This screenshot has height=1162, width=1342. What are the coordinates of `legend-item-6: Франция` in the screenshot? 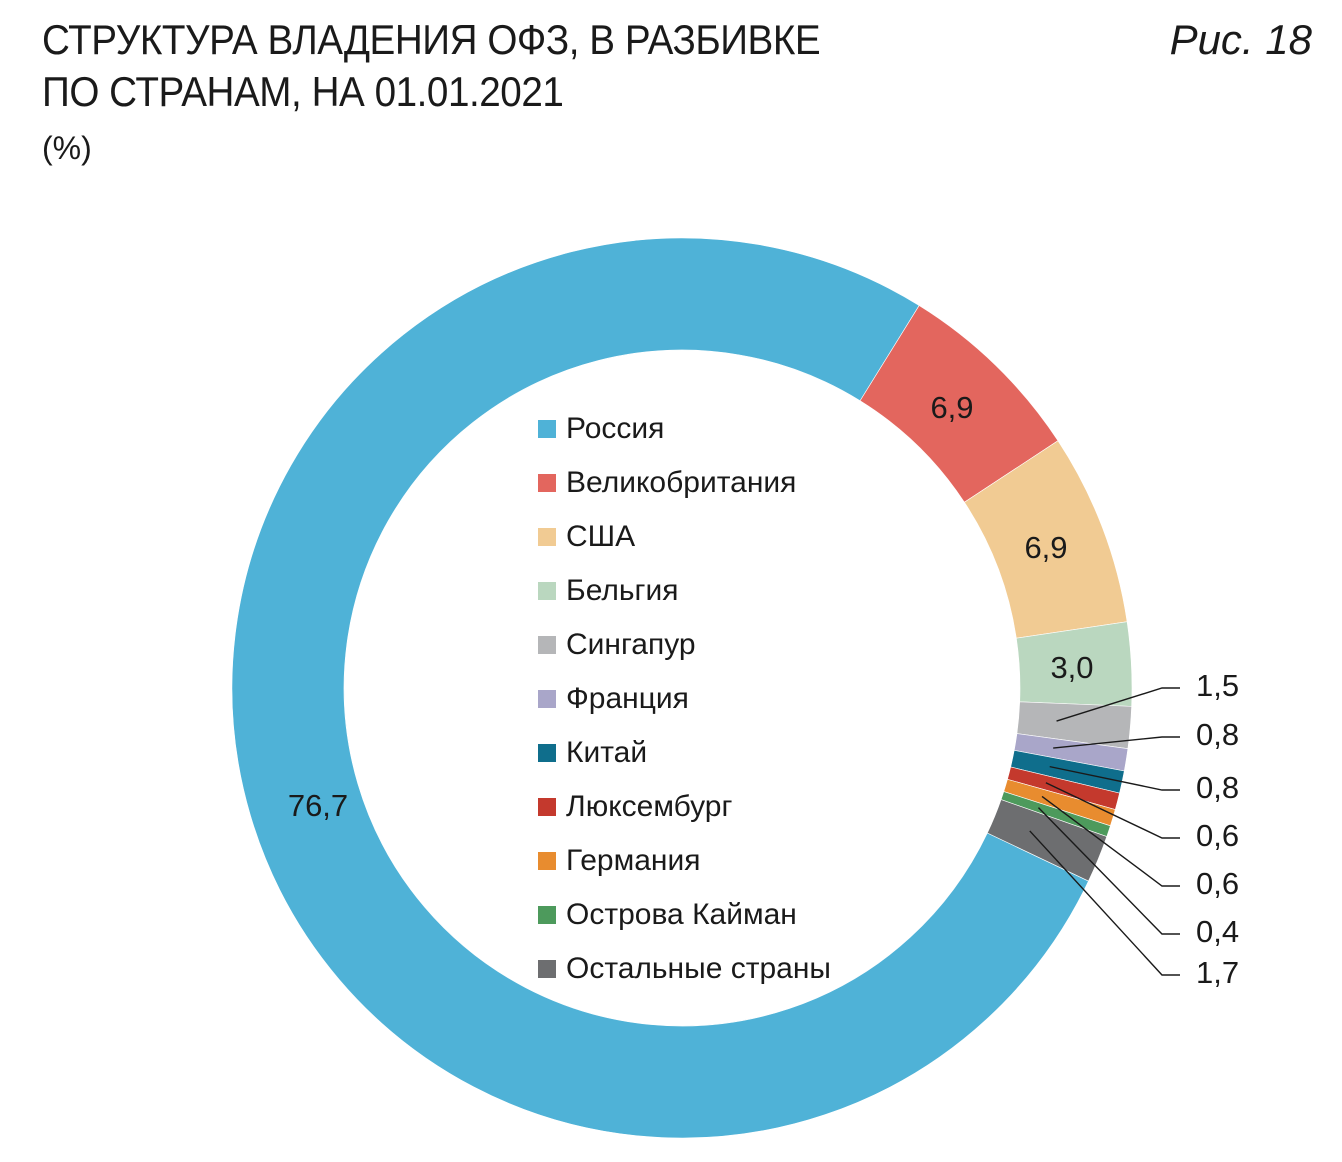 It's located at (684, 699).